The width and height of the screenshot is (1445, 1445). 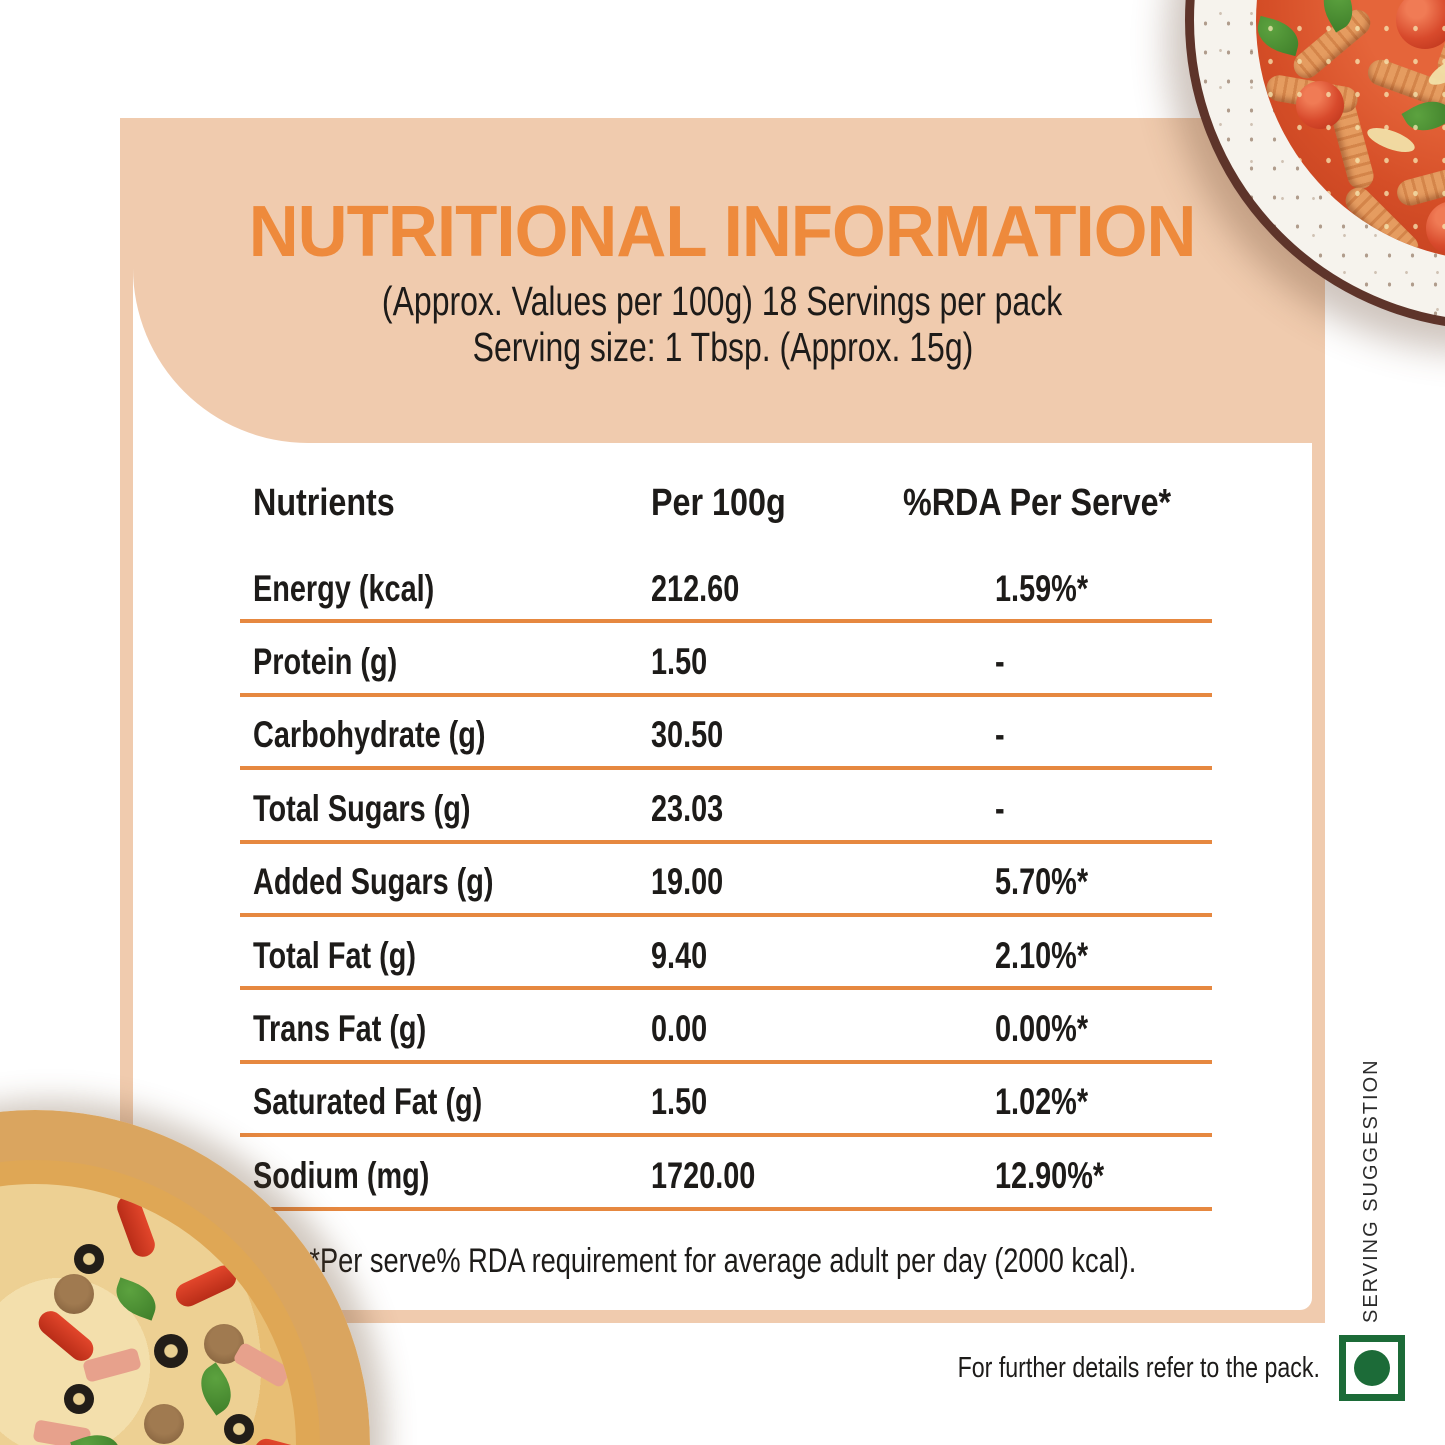 What do you see at coordinates (718, 502) in the screenshot?
I see `column-header-per-100g: Per 100g` at bounding box center [718, 502].